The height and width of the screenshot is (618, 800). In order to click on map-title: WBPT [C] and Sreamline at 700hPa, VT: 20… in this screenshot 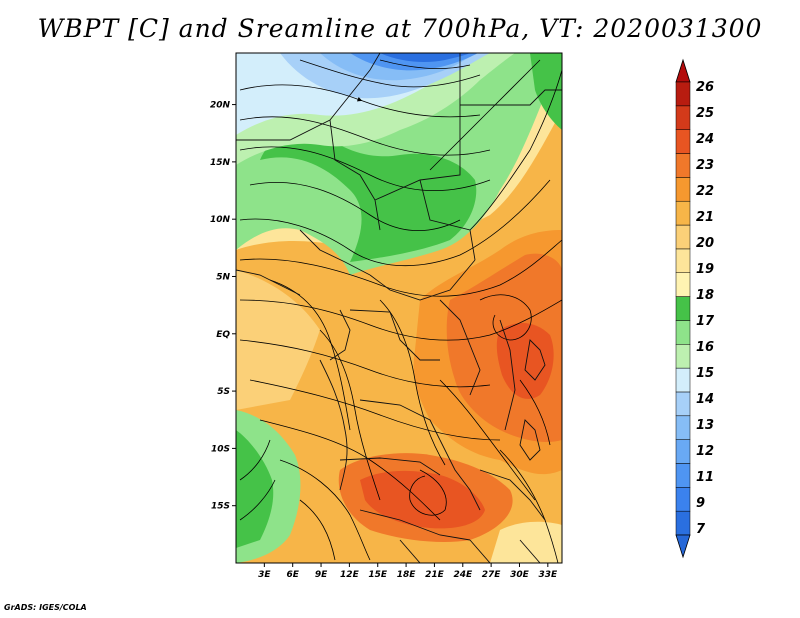, I will do `click(400, 28)`.